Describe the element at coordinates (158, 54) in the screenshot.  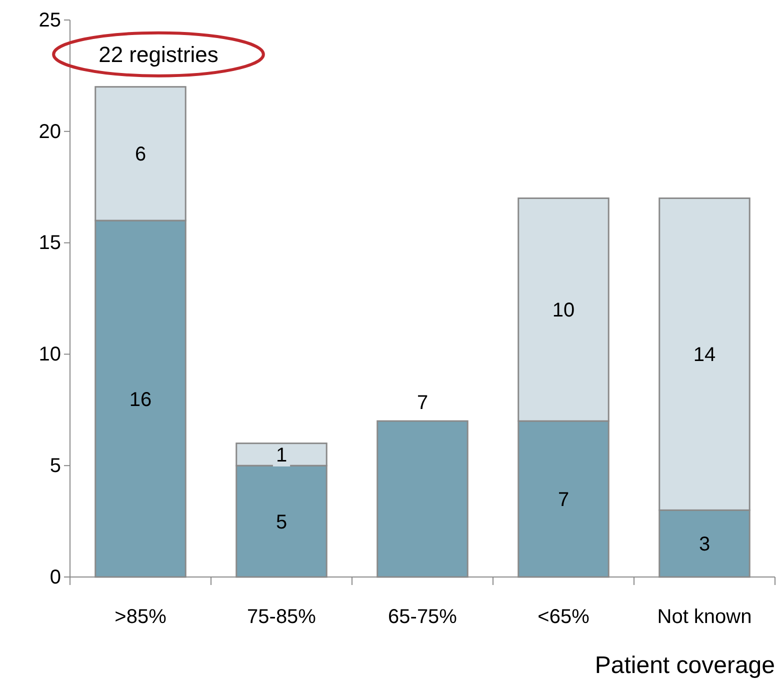
I see `annotation: 22 registries` at that location.